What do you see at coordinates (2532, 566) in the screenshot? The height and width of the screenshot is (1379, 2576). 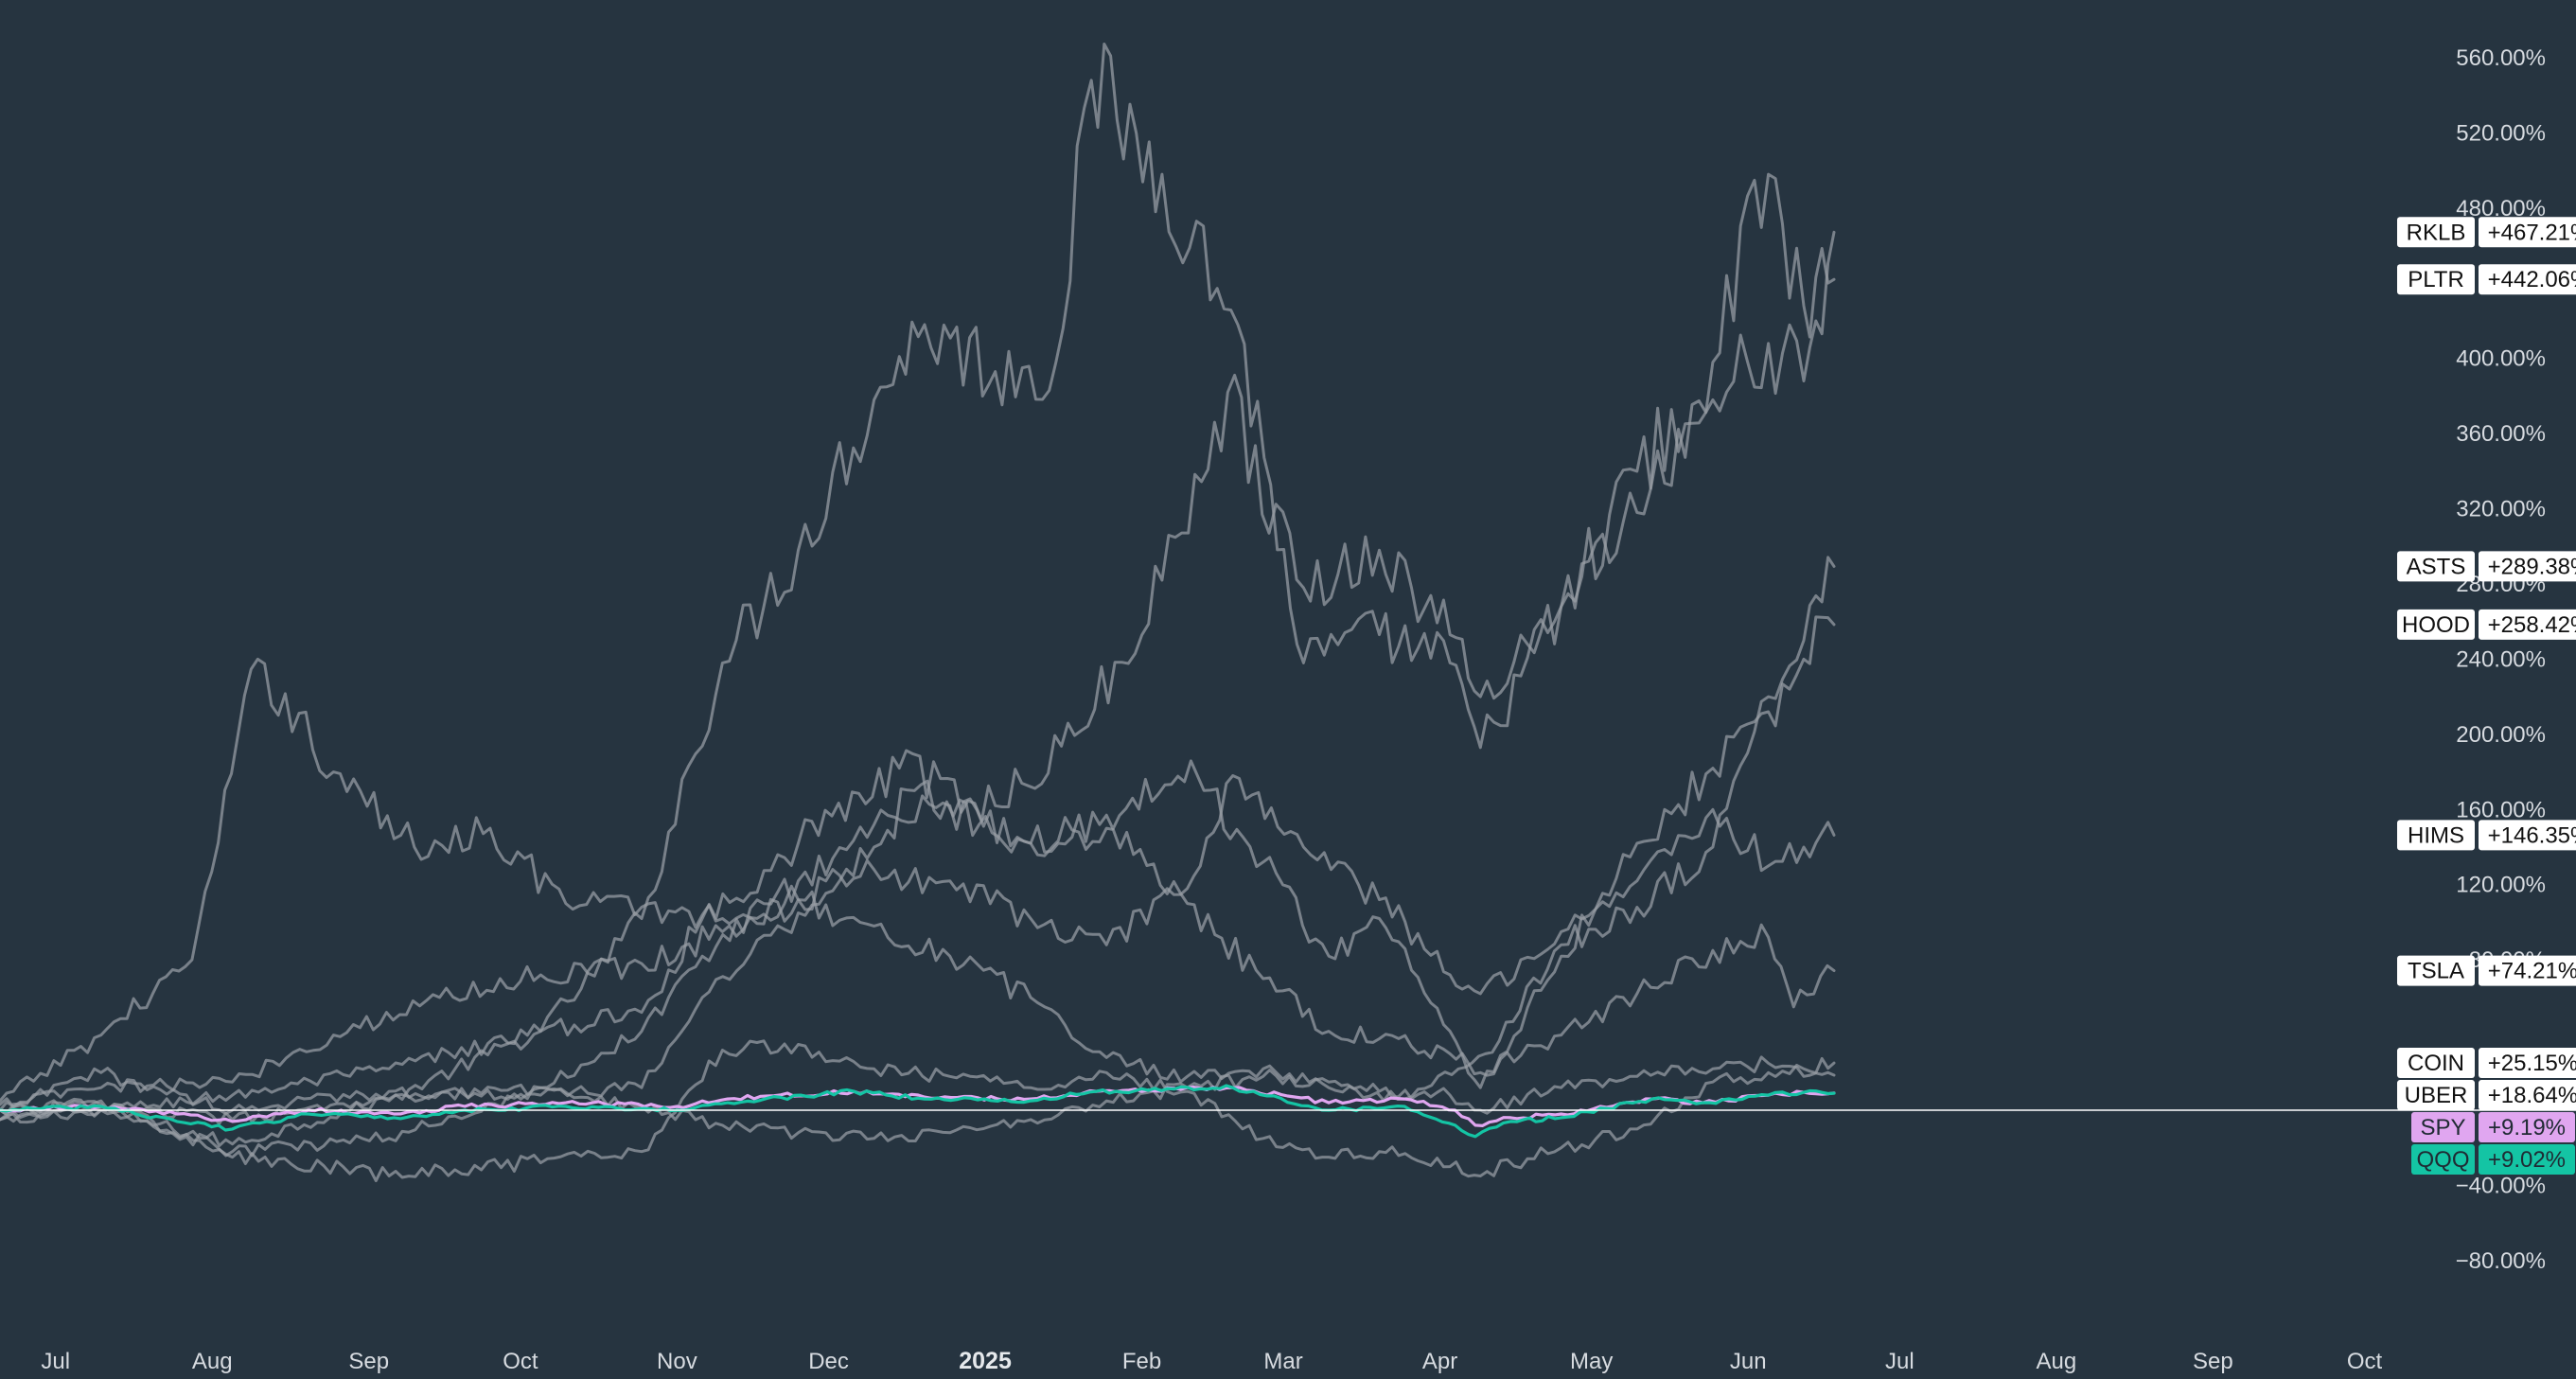 I see `value-label: +289.38%` at bounding box center [2532, 566].